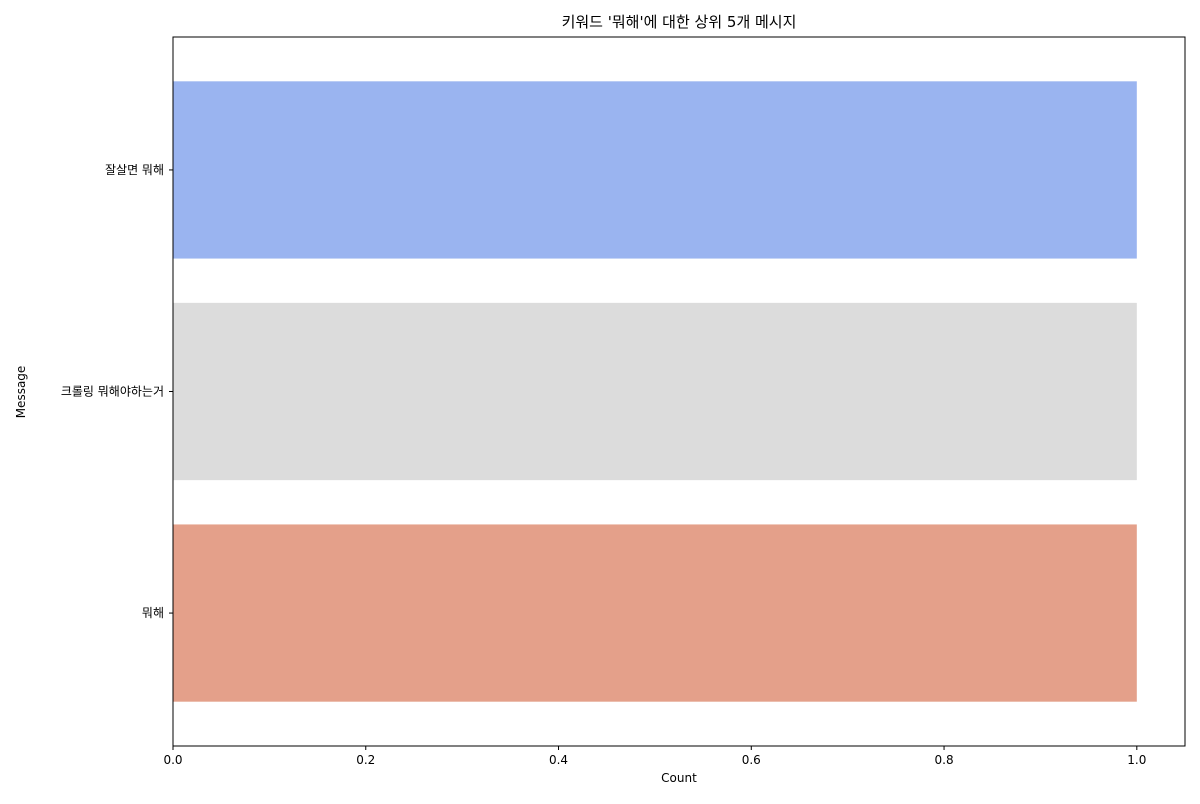  Describe the element at coordinates (679, 22) in the screenshot. I see `chart-title: 키워드 '뭐해'에 대한 상위 5개 메시지` at that location.